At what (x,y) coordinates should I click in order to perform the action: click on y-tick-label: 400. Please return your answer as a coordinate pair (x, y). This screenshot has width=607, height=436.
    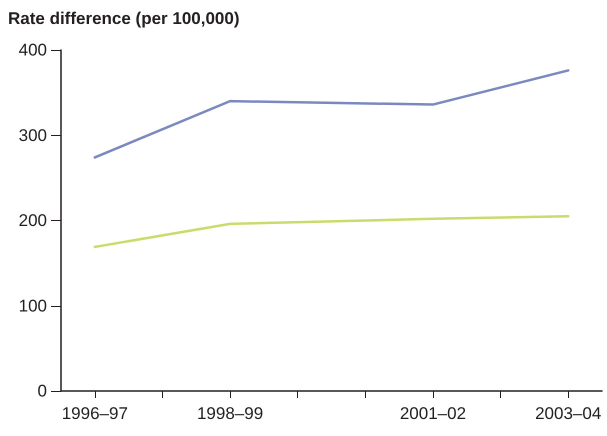
    Looking at the image, I should click on (32, 50).